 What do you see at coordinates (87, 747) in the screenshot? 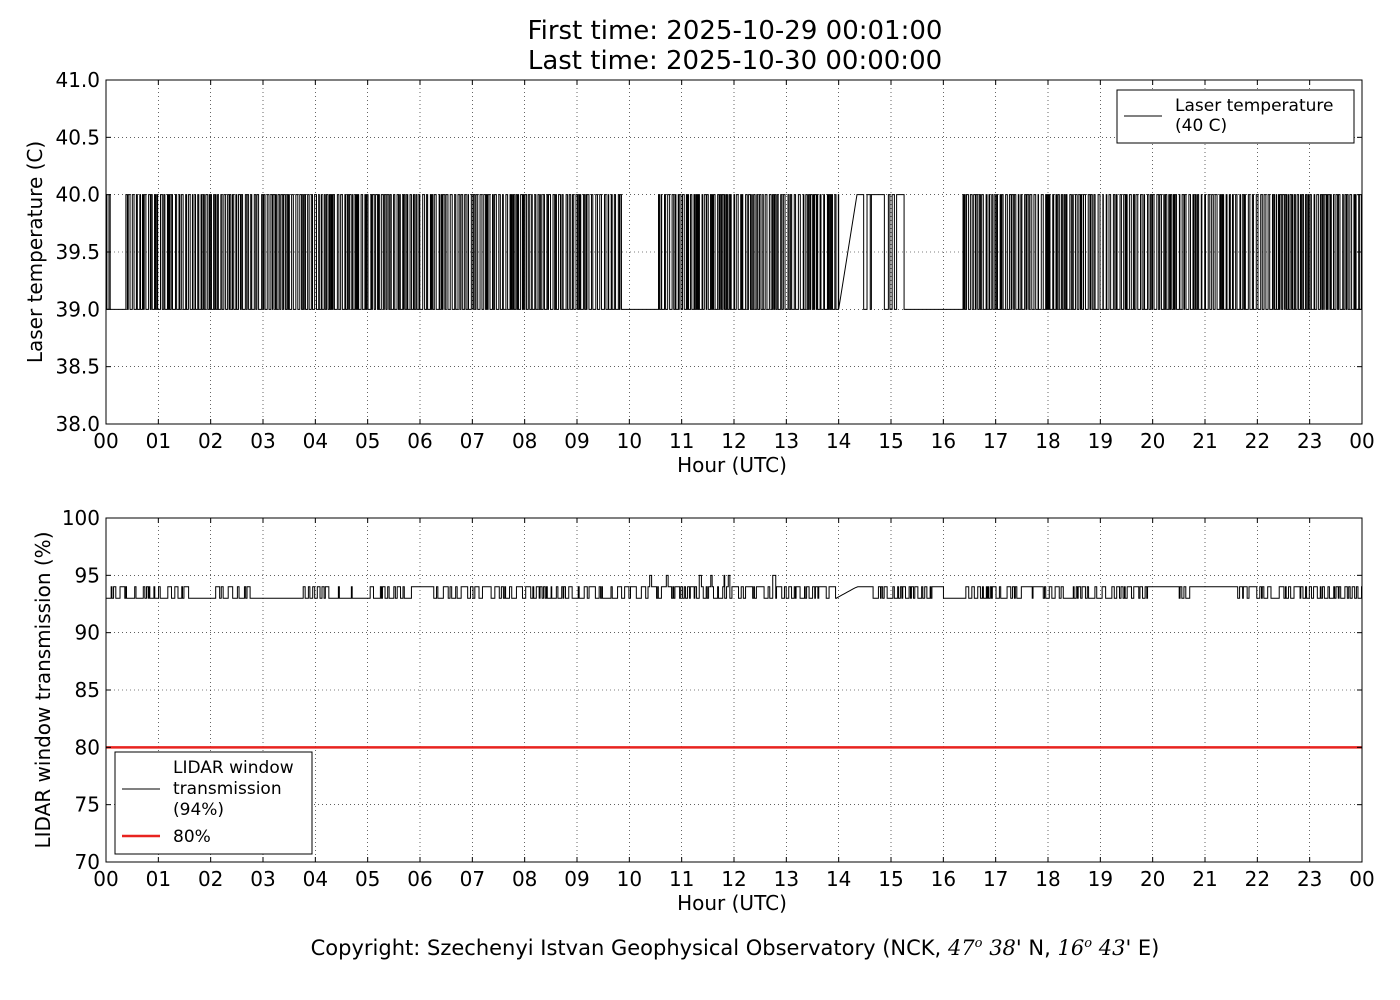
I see `y-tick-label: 80` at bounding box center [87, 747].